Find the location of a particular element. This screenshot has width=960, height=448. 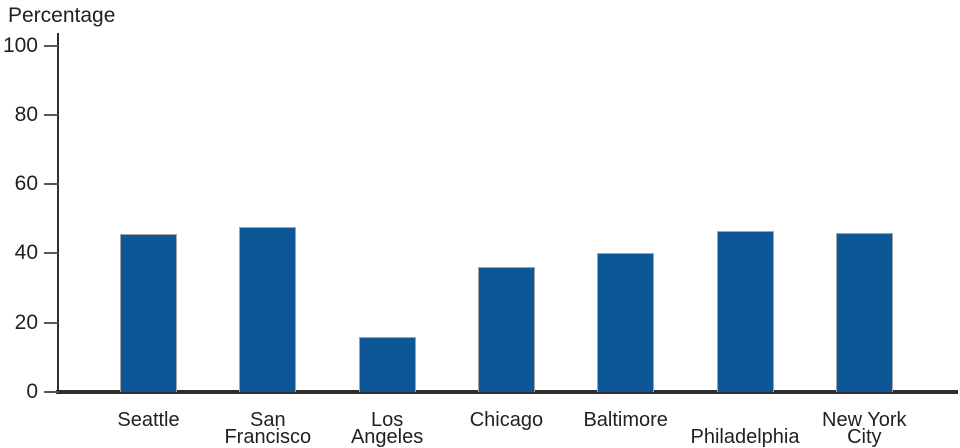

x-label-line: Chicago is located at coordinates (506, 420).